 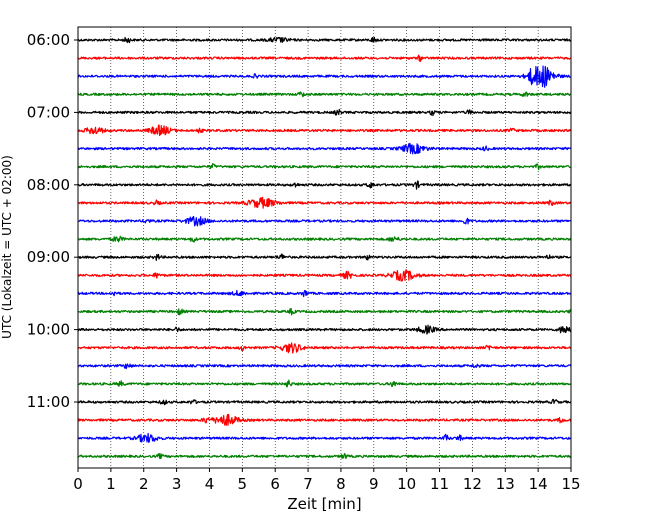 What do you see at coordinates (48, 402) in the screenshot?
I see `y-tick-label: 11:00` at bounding box center [48, 402].